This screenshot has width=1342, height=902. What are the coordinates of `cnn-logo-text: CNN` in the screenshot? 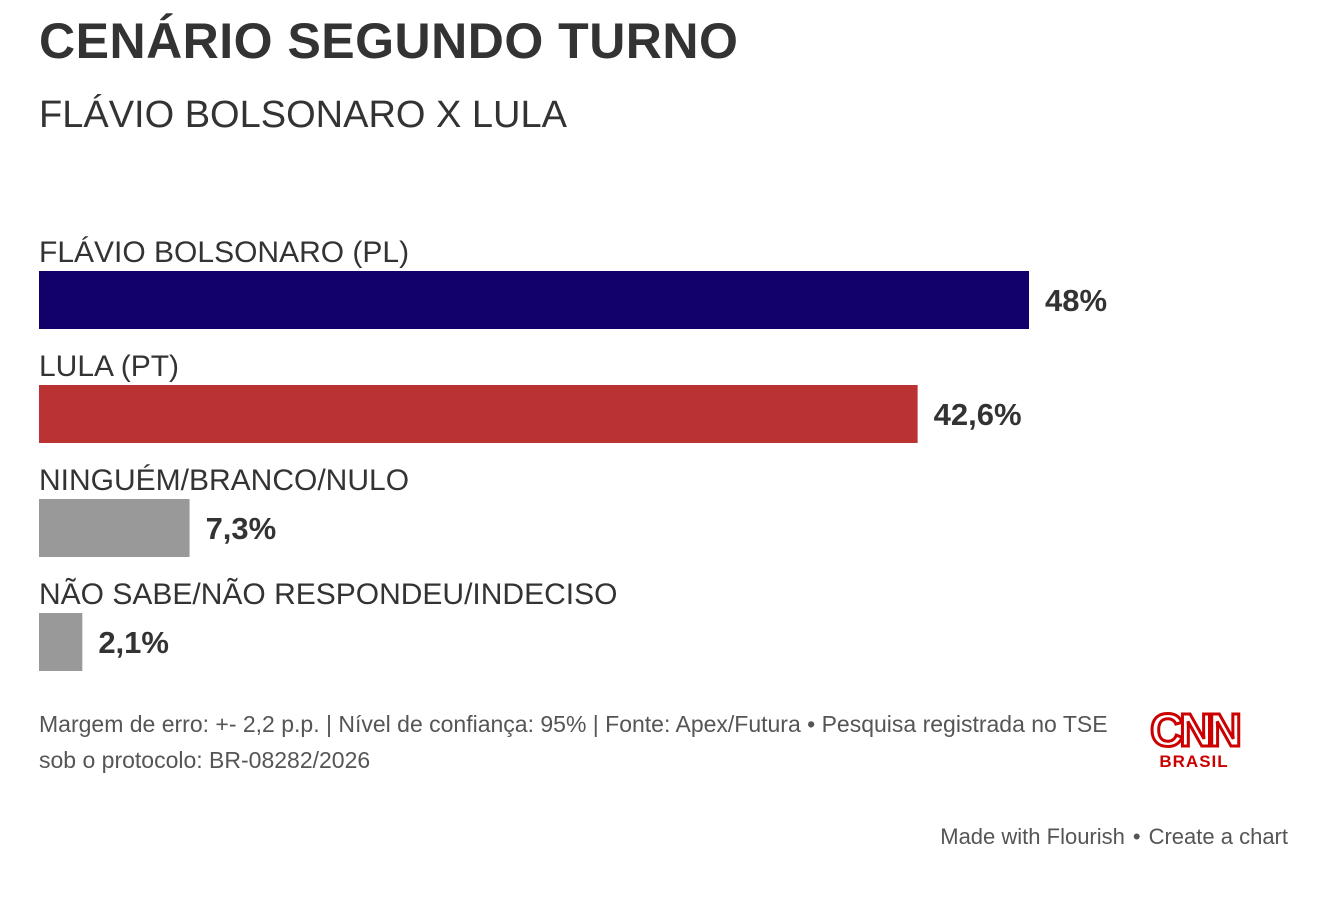 It's located at (1194, 730).